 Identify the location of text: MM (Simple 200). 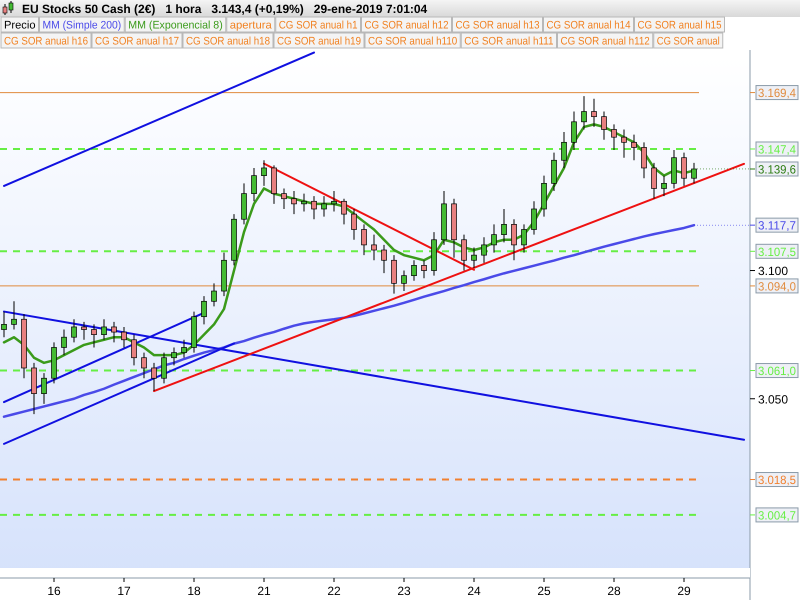
(84, 26).